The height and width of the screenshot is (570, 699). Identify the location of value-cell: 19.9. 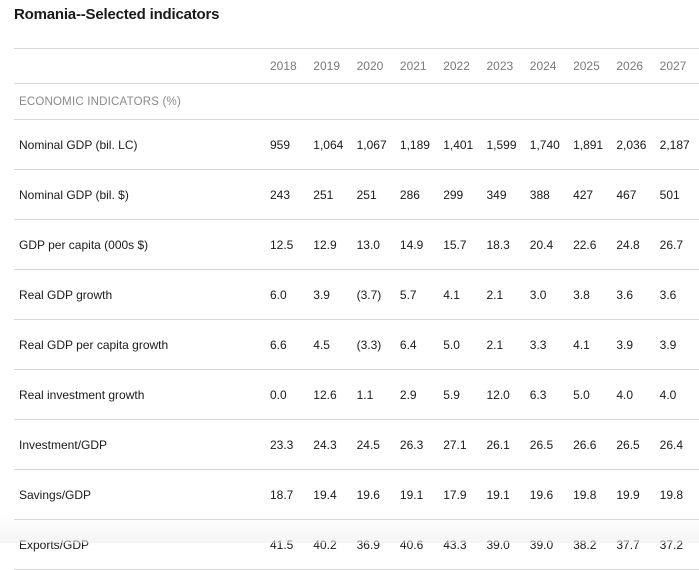
(634, 494).